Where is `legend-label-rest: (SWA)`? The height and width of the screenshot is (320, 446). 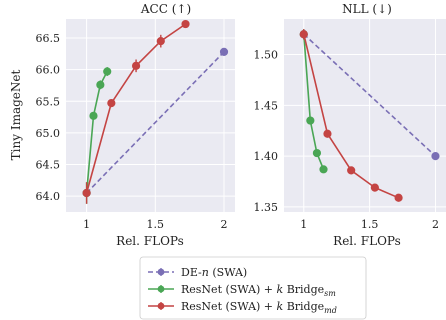 legend-label-rest: (SWA) is located at coordinates (228, 272).